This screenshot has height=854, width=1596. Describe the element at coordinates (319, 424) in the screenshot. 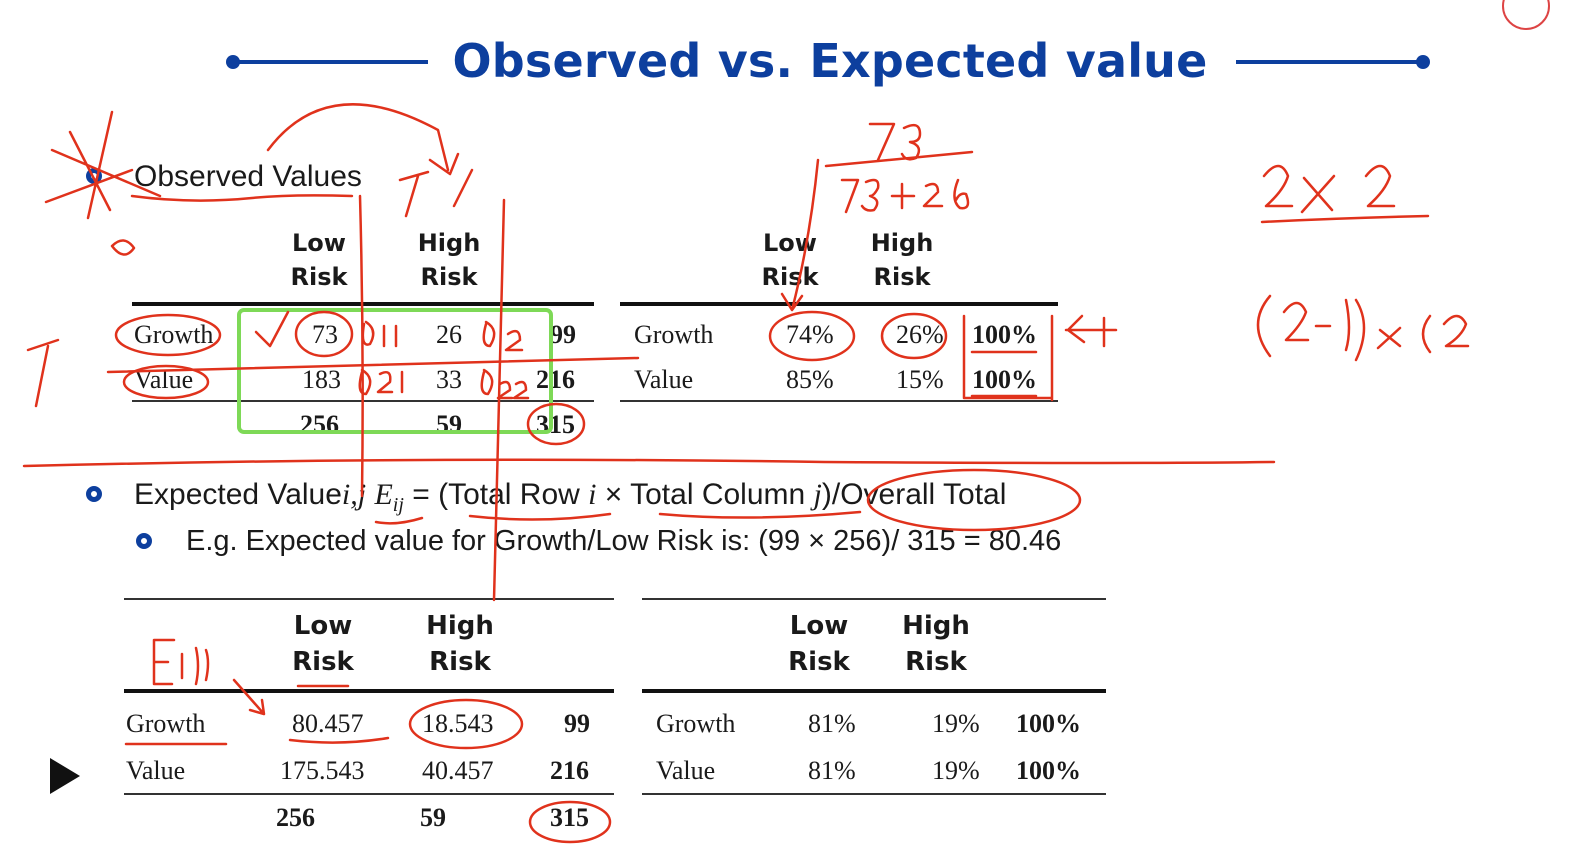

I see `obs-total-low: 256` at that location.